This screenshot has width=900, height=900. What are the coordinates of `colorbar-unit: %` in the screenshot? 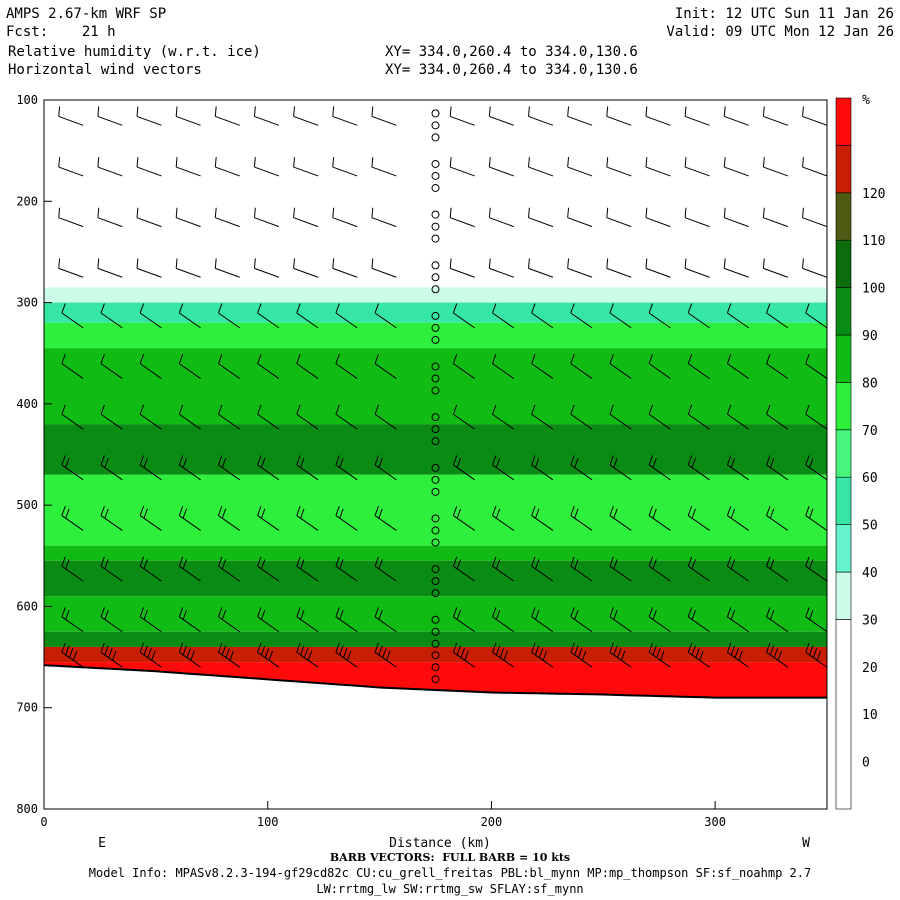 It's located at (866, 100).